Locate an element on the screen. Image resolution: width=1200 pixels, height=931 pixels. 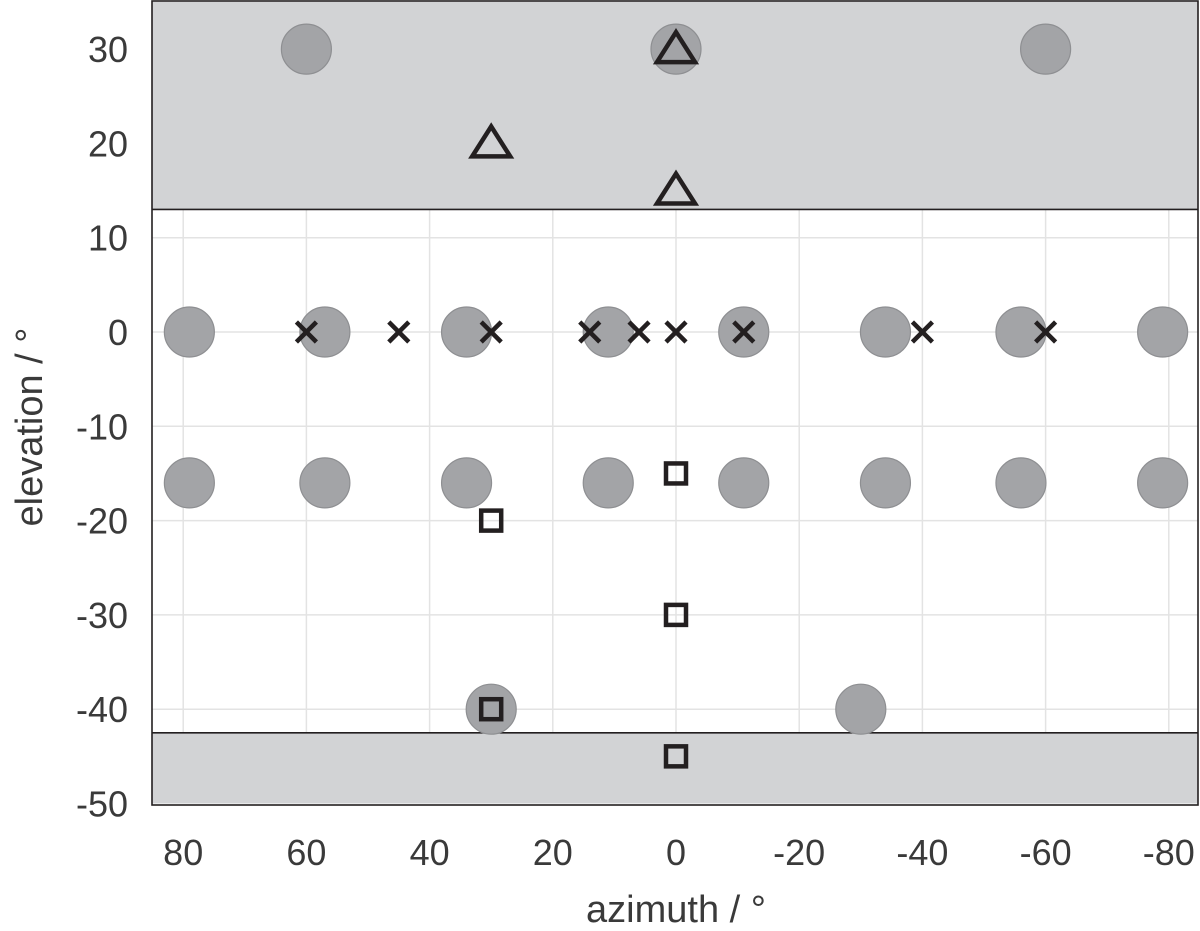
y-tick-label: -10 is located at coordinates (102, 426).